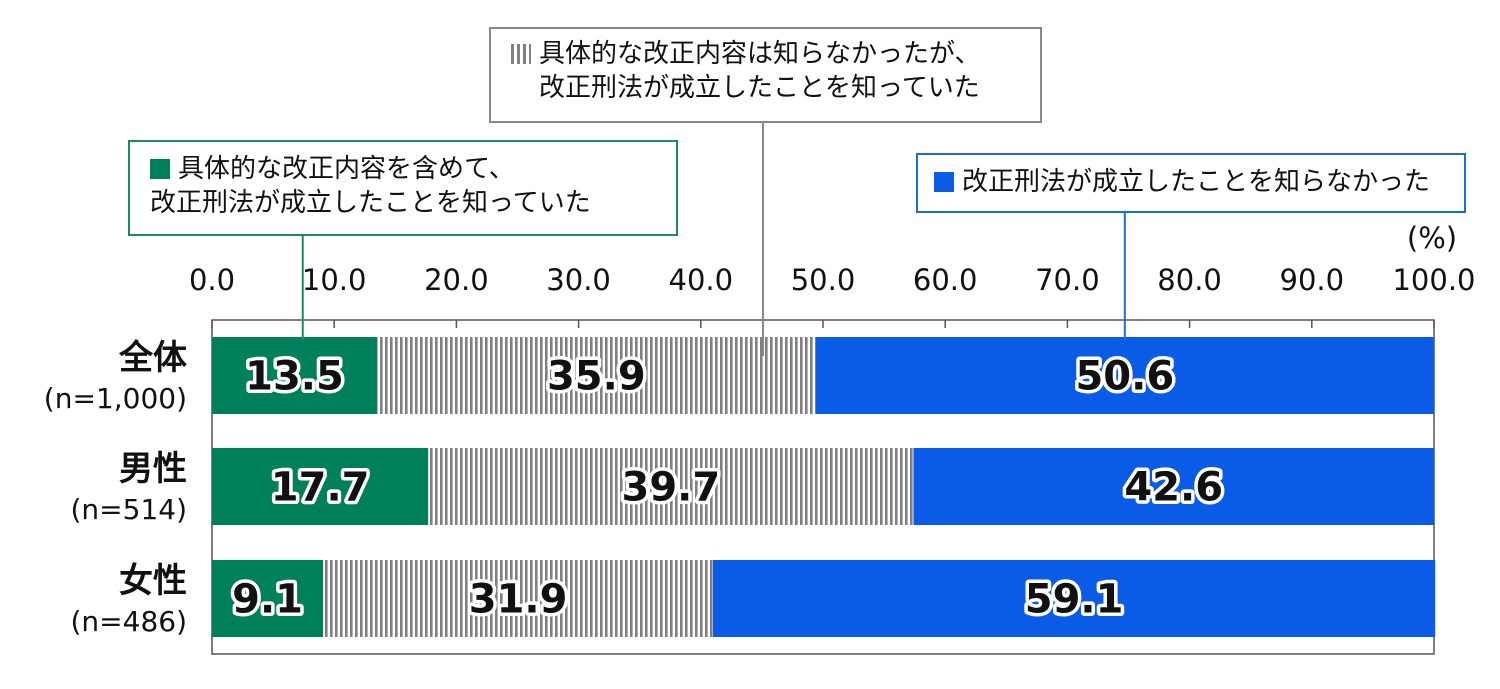 The width and height of the screenshot is (1500, 689). What do you see at coordinates (760, 54) in the screenshot?
I see `legend-text-line1: 具体的な改正内容は知らなかったが、` at bounding box center [760, 54].